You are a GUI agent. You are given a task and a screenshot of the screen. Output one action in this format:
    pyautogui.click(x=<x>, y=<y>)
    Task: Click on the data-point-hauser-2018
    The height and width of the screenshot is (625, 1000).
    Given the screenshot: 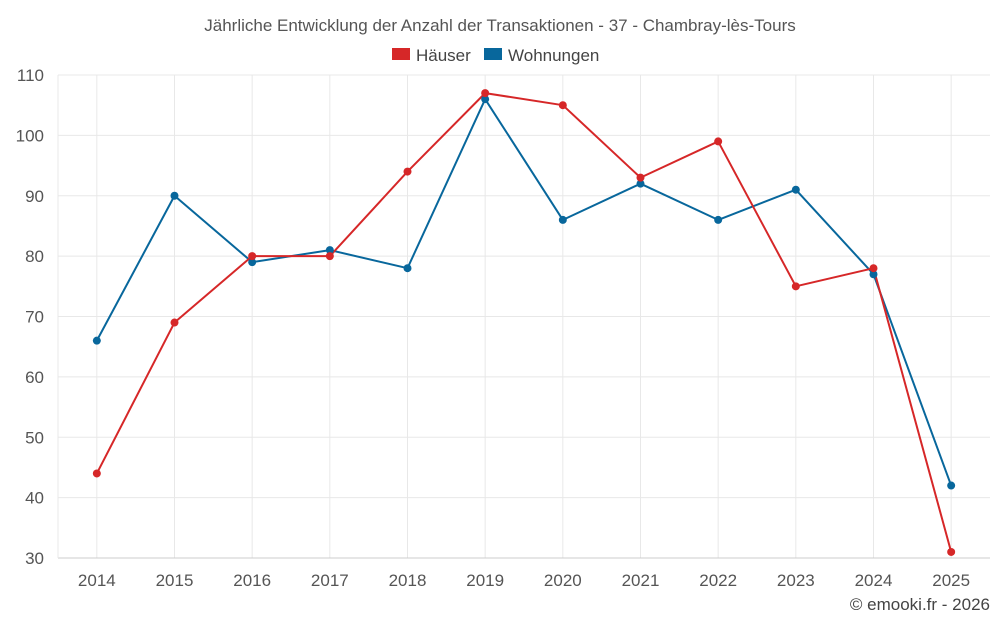 What is the action you would take?
    pyautogui.click(x=407, y=171)
    